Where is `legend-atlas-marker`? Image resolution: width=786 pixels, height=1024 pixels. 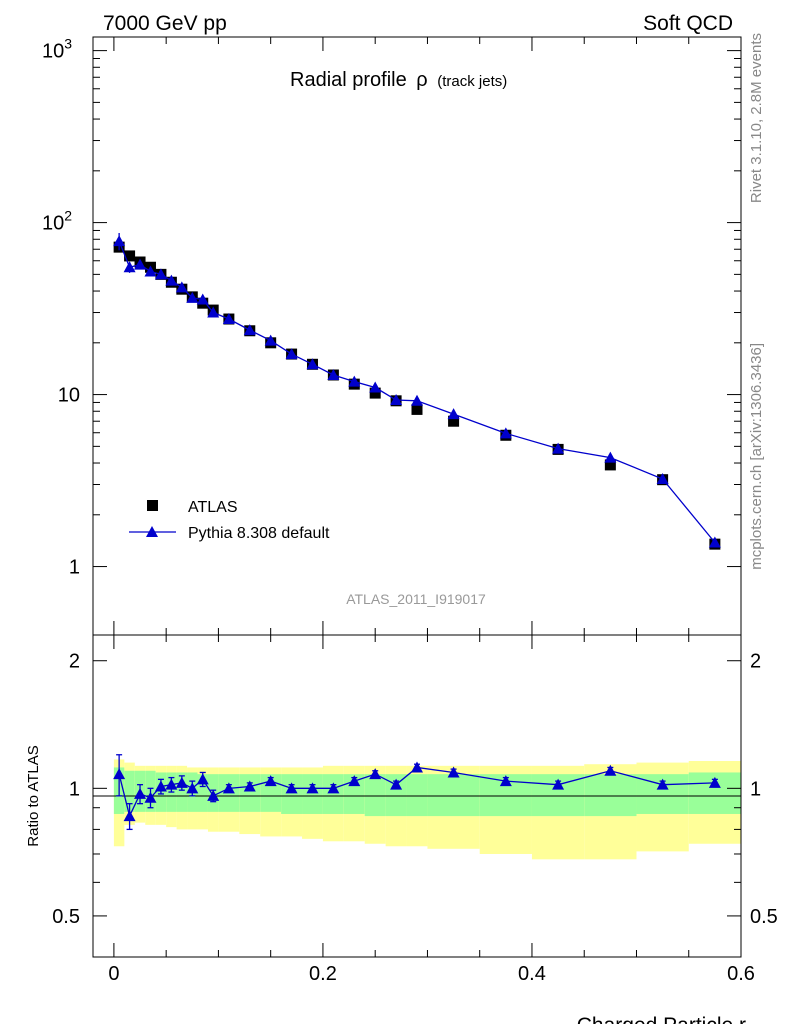
legend-atlas-marker is located at coordinates (152, 505).